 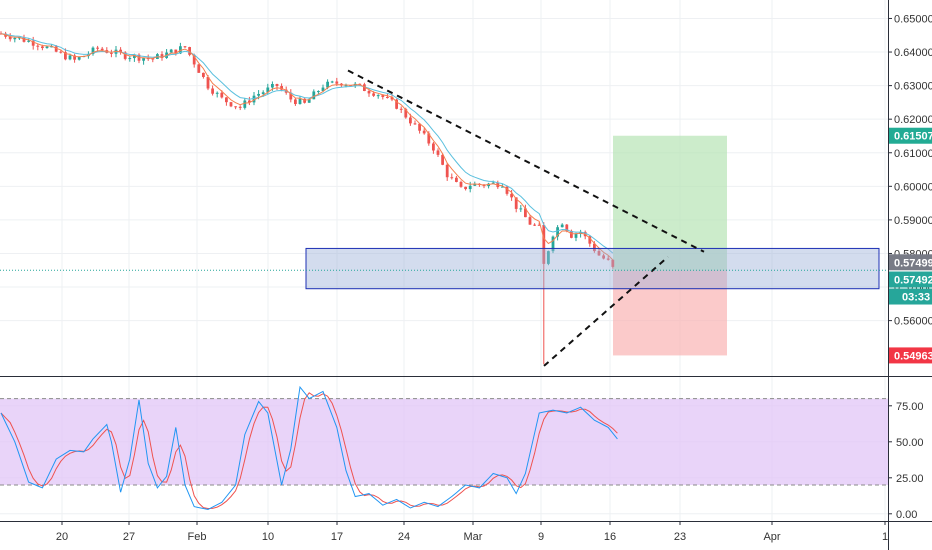 I want to click on support-zone-rectangle, so click(x=592, y=268).